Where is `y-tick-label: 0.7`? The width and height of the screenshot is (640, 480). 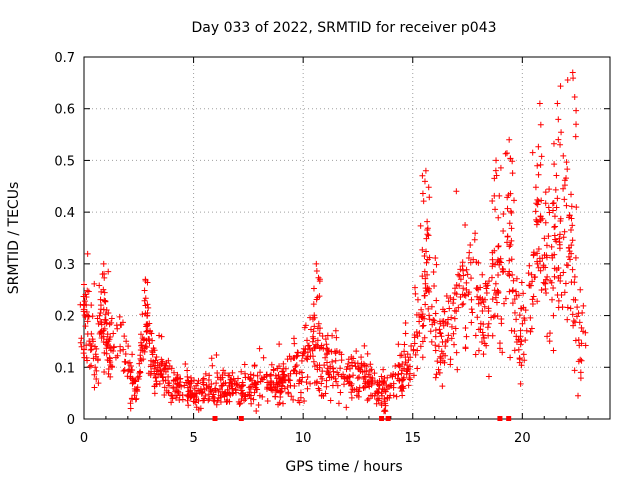 y-tick-label: 0.7 is located at coordinates (64, 58).